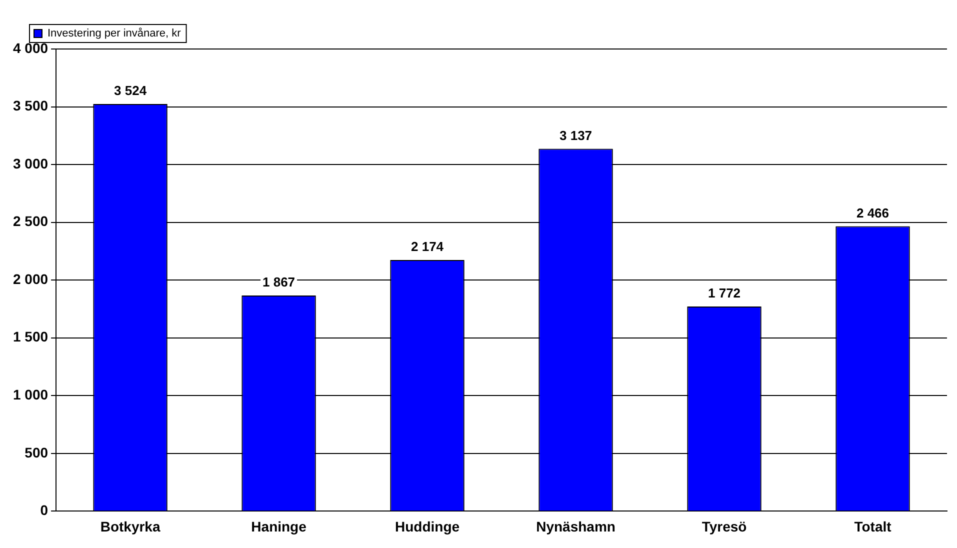 This screenshot has height=548, width=957. I want to click on x-tick-label: Totalt, so click(873, 526).